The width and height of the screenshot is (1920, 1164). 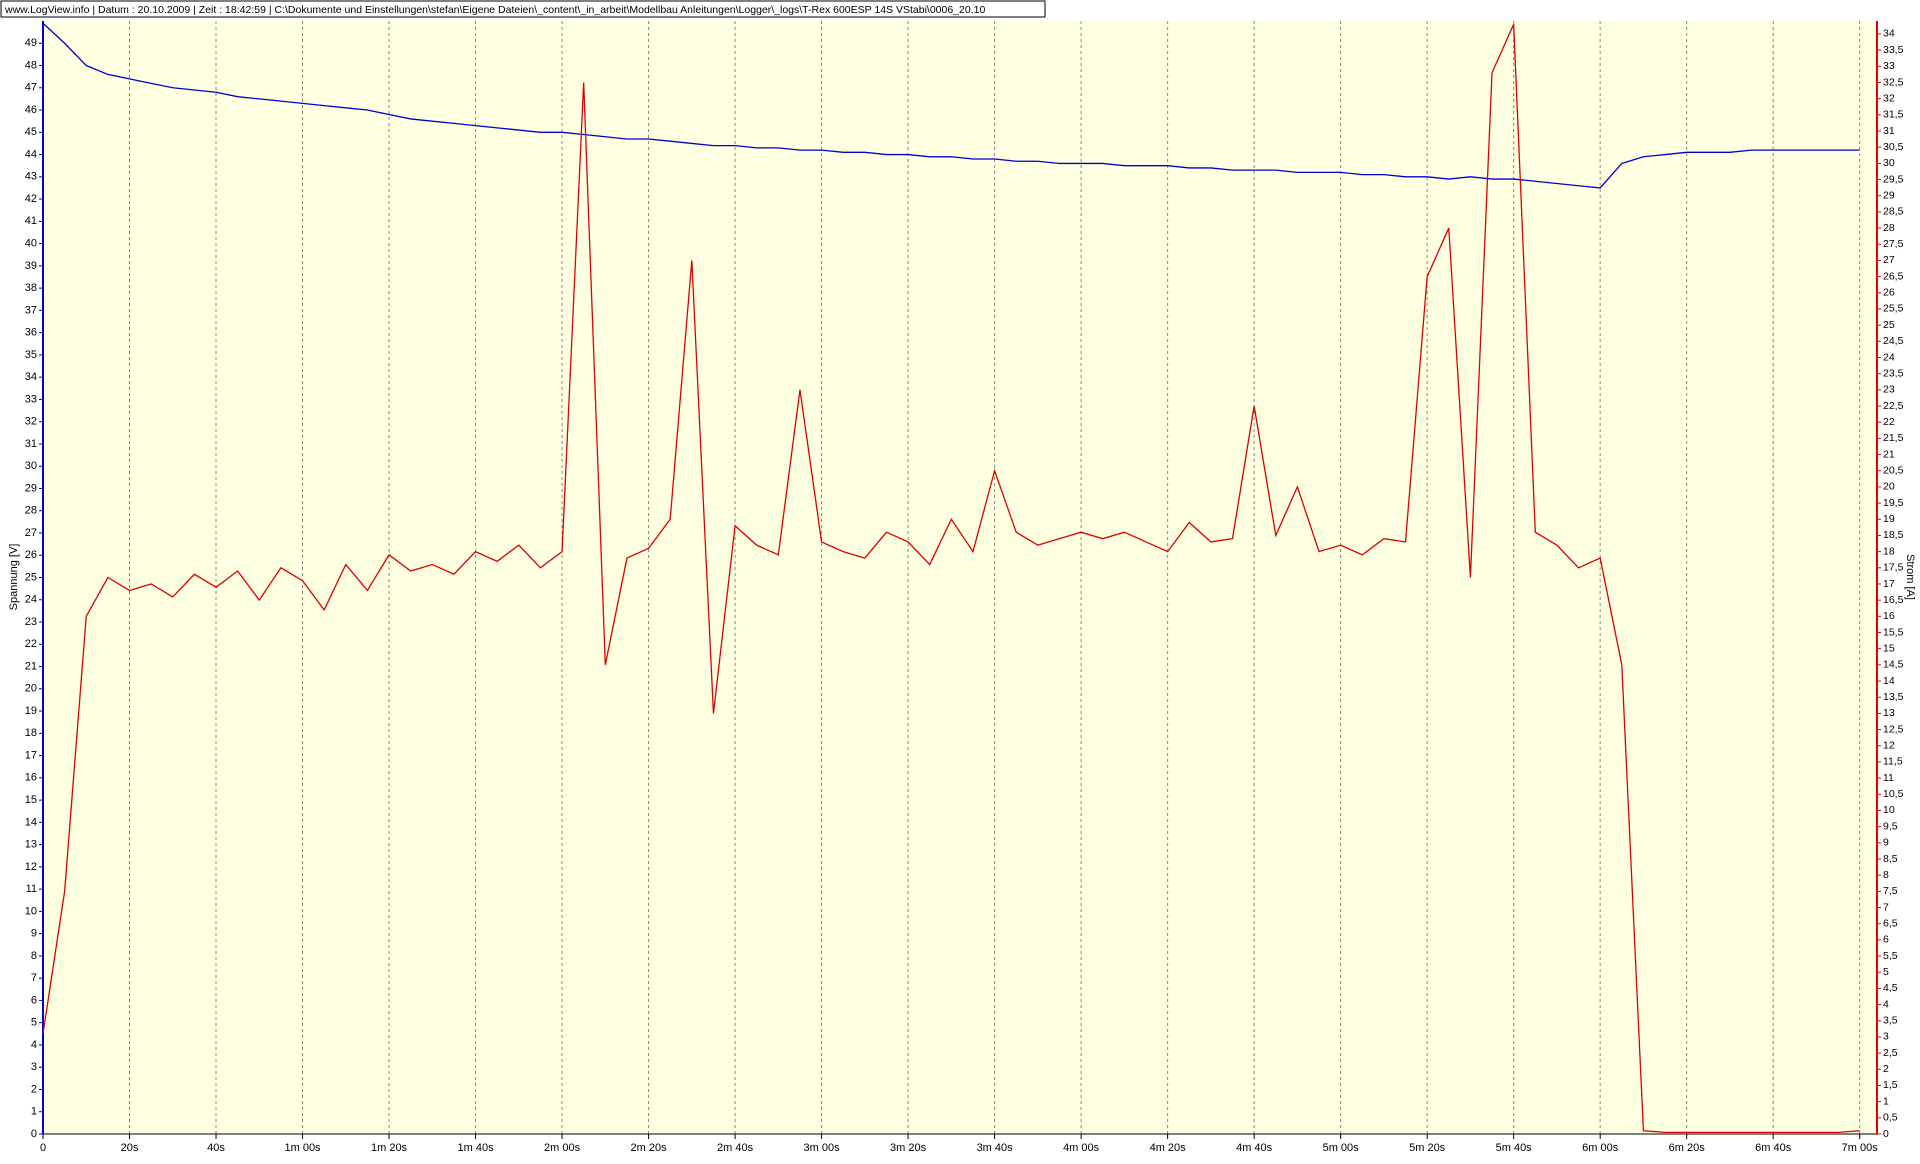 I want to click on y2-tick-label: 7, so click(x=1886, y=907).